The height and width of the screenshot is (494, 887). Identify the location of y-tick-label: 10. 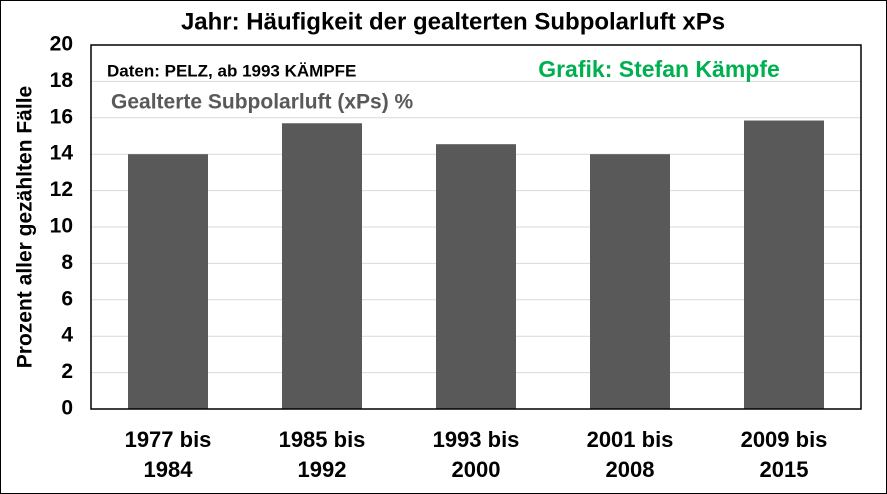
(61, 226).